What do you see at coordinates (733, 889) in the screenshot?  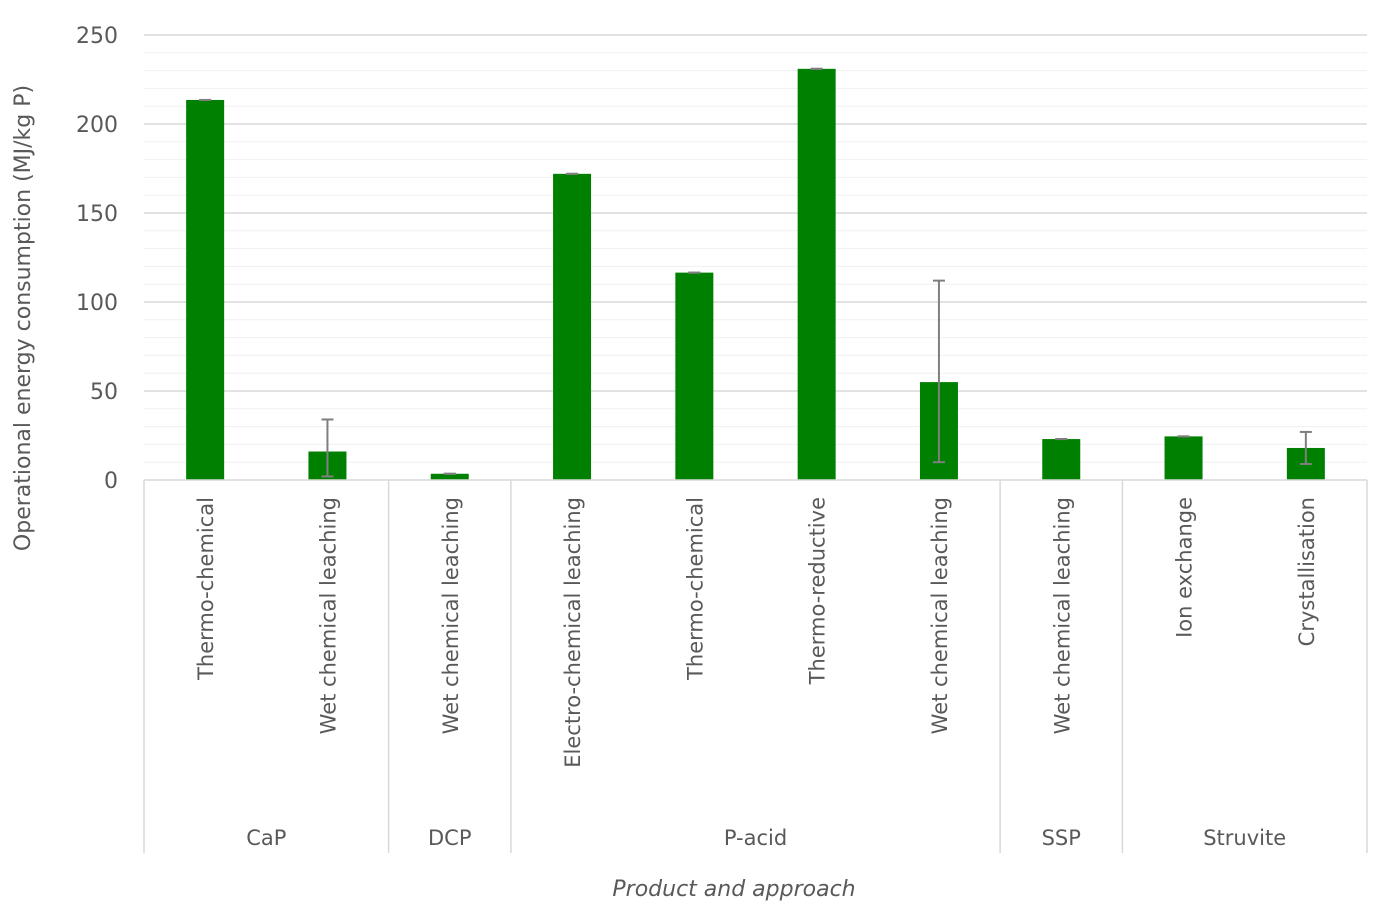 I see `x-axis-label: Product and approach` at bounding box center [733, 889].